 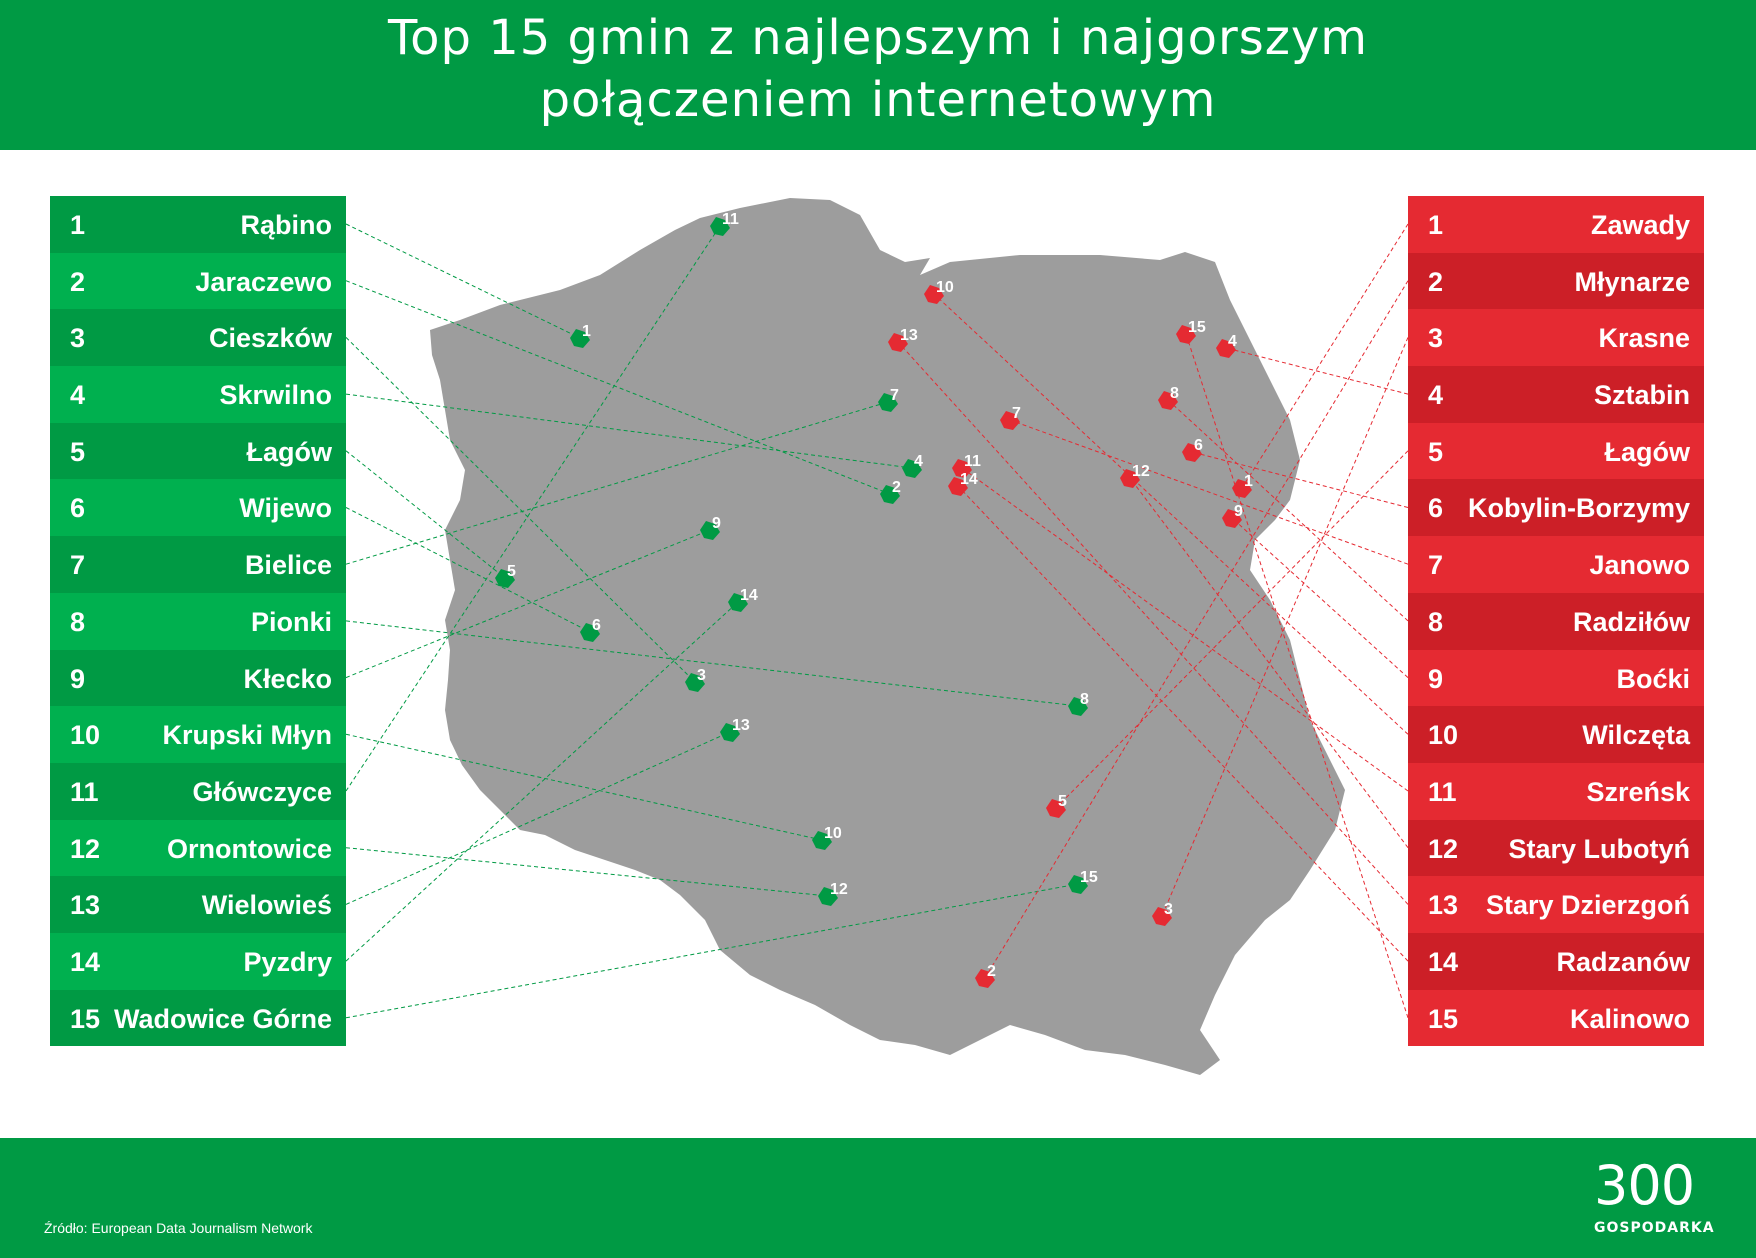 I want to click on best-name: Ornontowice, so click(x=249, y=848).